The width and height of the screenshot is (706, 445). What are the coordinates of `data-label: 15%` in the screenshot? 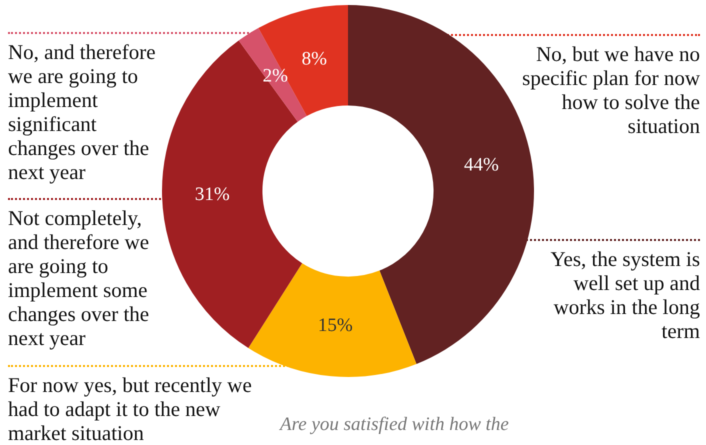 It's located at (335, 325).